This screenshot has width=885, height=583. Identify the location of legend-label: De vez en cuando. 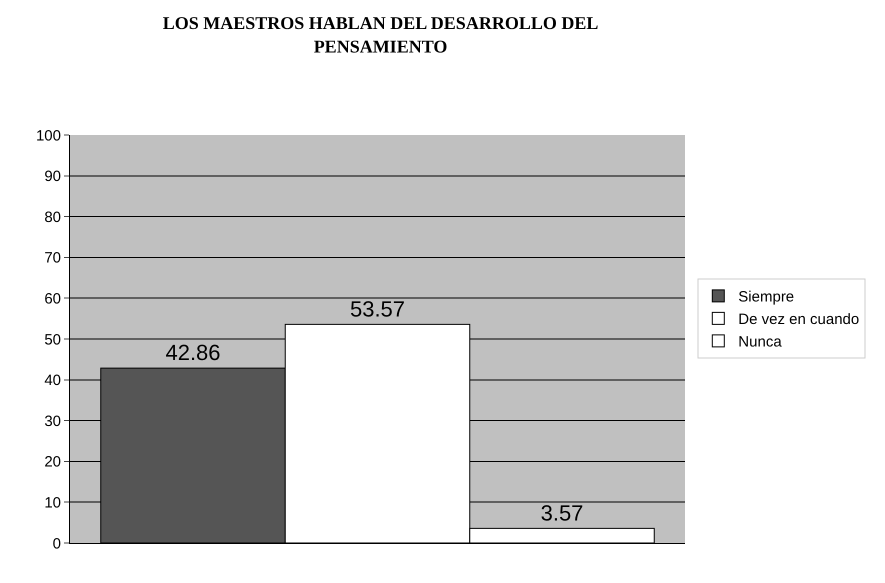
(799, 319).